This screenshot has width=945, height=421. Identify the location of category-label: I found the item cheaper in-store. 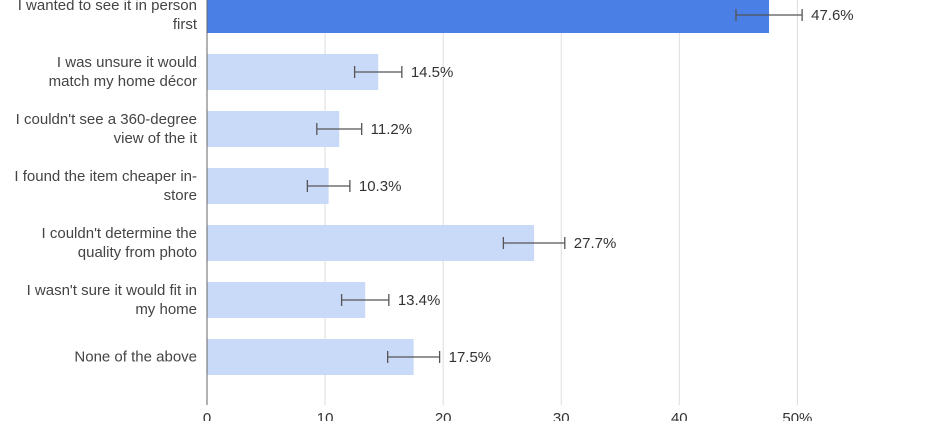
(98, 186).